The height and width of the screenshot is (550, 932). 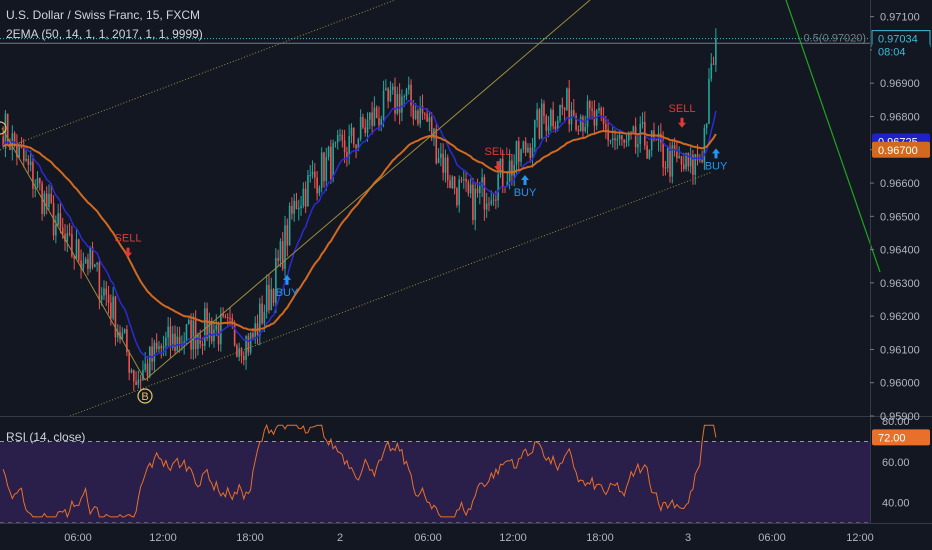 What do you see at coordinates (900, 117) in the screenshot?
I see `price-tick-label: 0.96800` at bounding box center [900, 117].